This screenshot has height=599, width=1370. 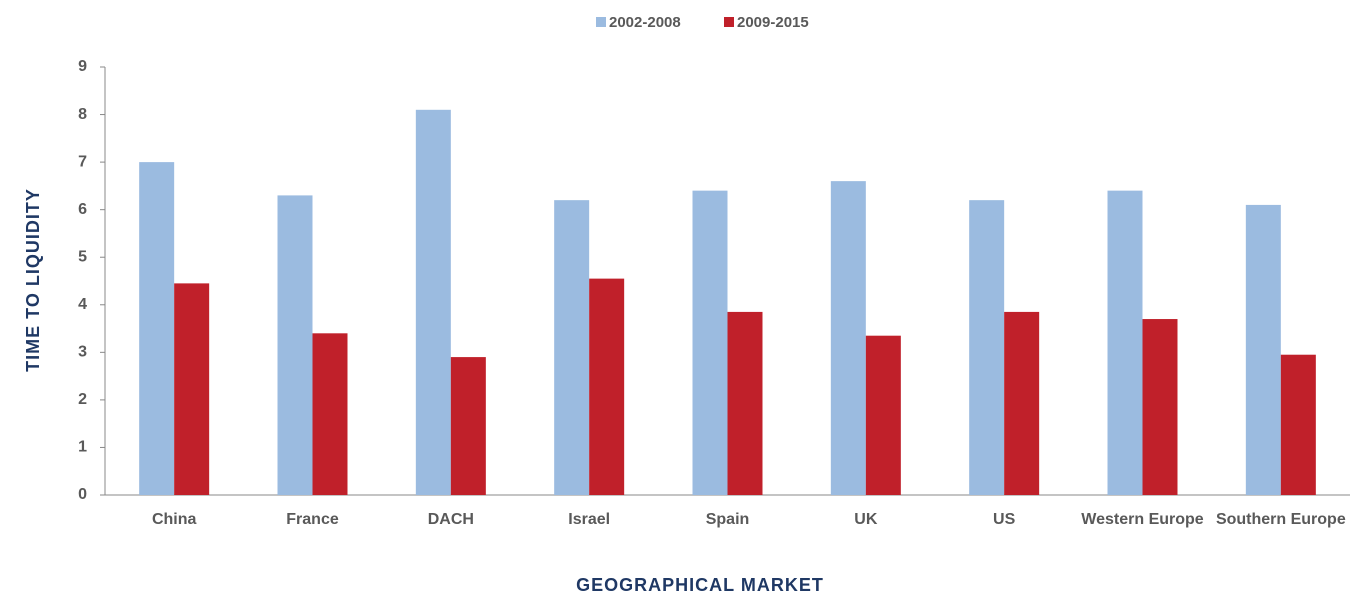 What do you see at coordinates (82, 352) in the screenshot?
I see `y-tick-label: 3` at bounding box center [82, 352].